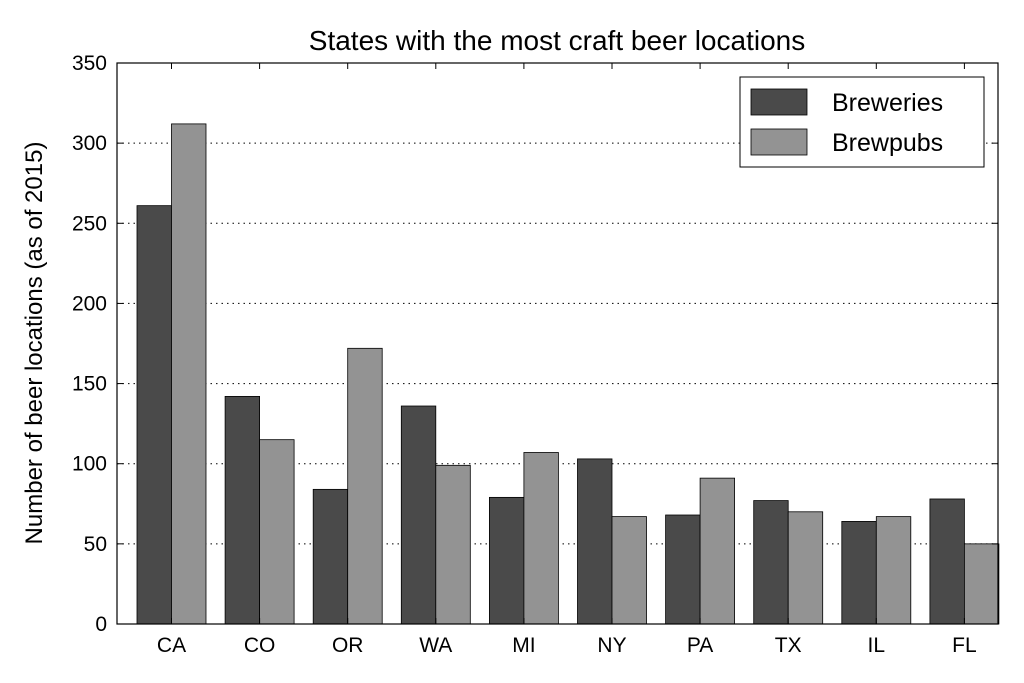 This screenshot has height=683, width=1024. What do you see at coordinates (101, 624) in the screenshot?
I see `y-tick-label: 0` at bounding box center [101, 624].